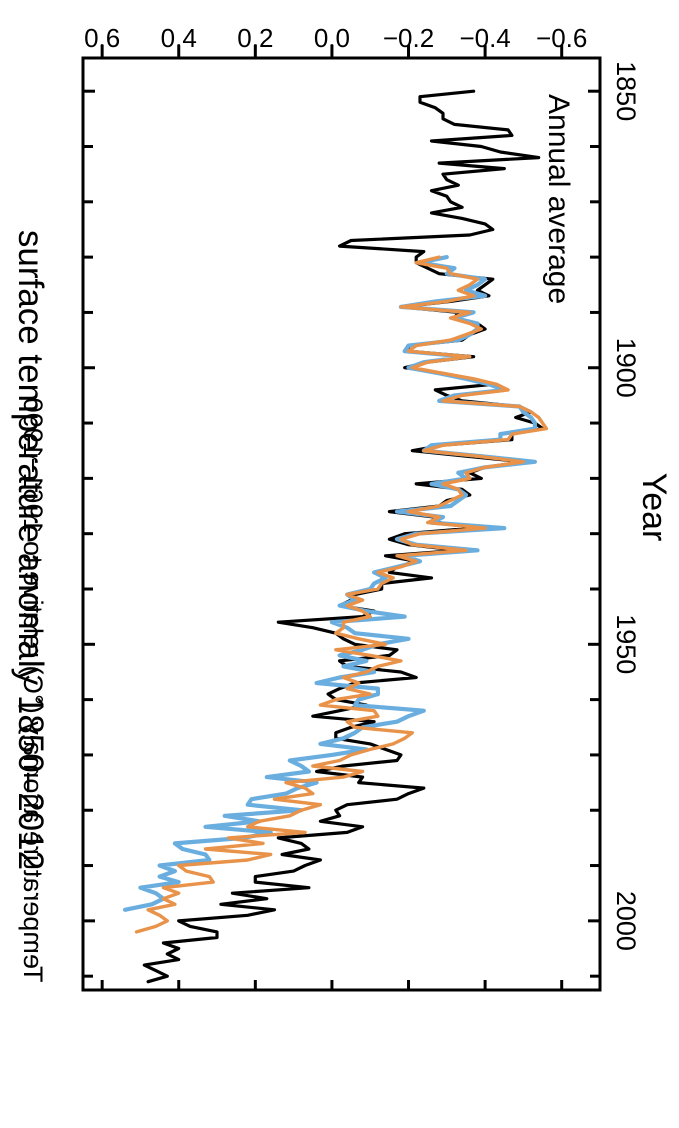  Describe the element at coordinates (102, 38) in the screenshot. I see `y-tick-label: 0.6` at that location.